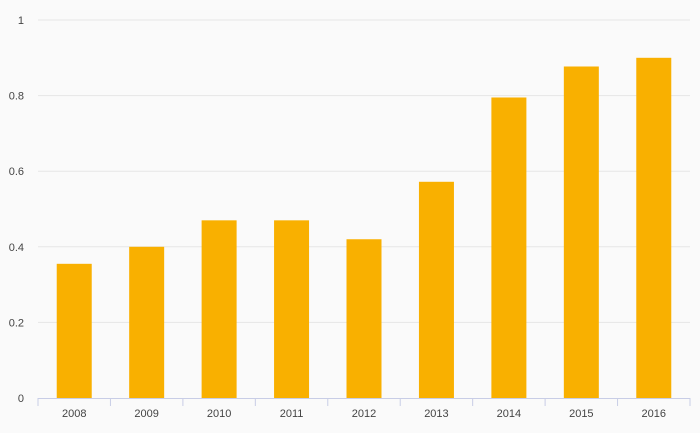 Image resolution: width=700 pixels, height=433 pixels. Describe the element at coordinates (147, 322) in the screenshot. I see `bar-2009` at that location.